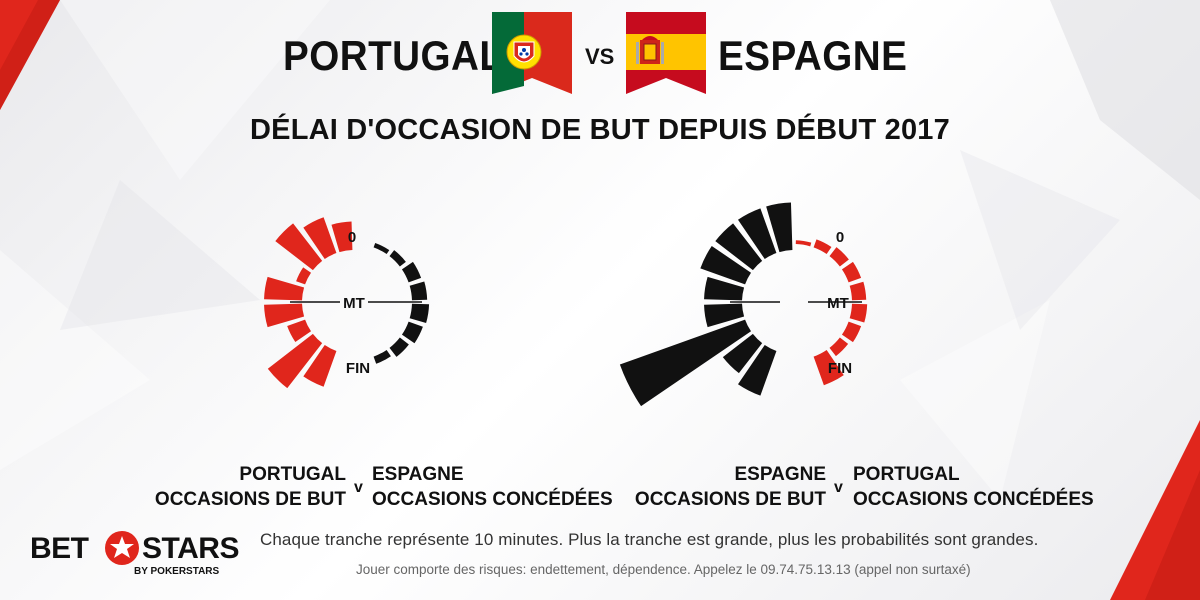 The height and width of the screenshot is (600, 1200). What do you see at coordinates (177, 571) in the screenshot?
I see `logo-by-text: BY POKERSTARS` at bounding box center [177, 571].